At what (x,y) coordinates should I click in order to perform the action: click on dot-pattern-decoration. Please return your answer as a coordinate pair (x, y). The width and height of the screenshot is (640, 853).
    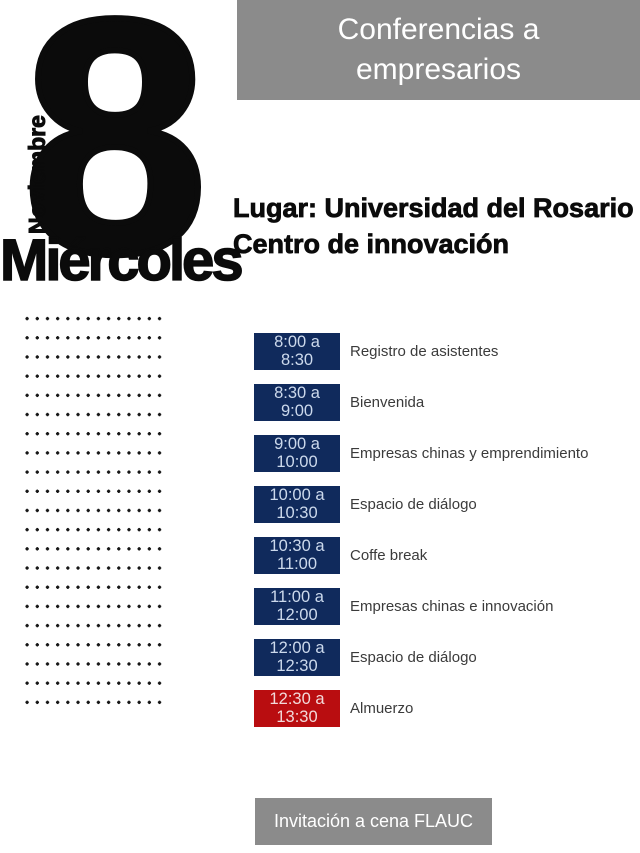
    Looking at the image, I should click on (92, 505).